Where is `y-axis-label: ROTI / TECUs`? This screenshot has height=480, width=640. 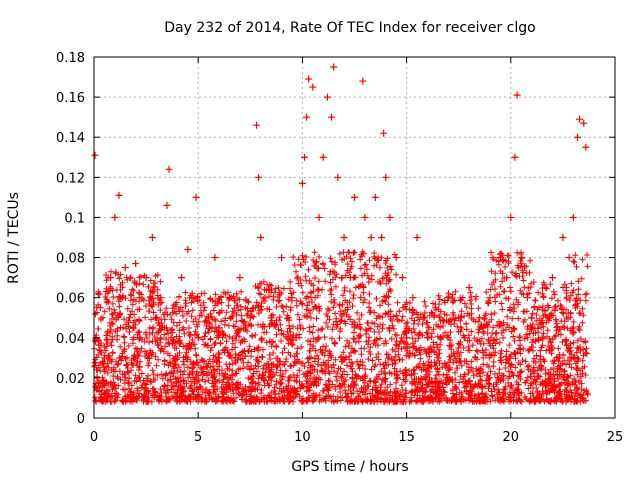
y-axis-label: ROTI / TECUs is located at coordinates (14, 238).